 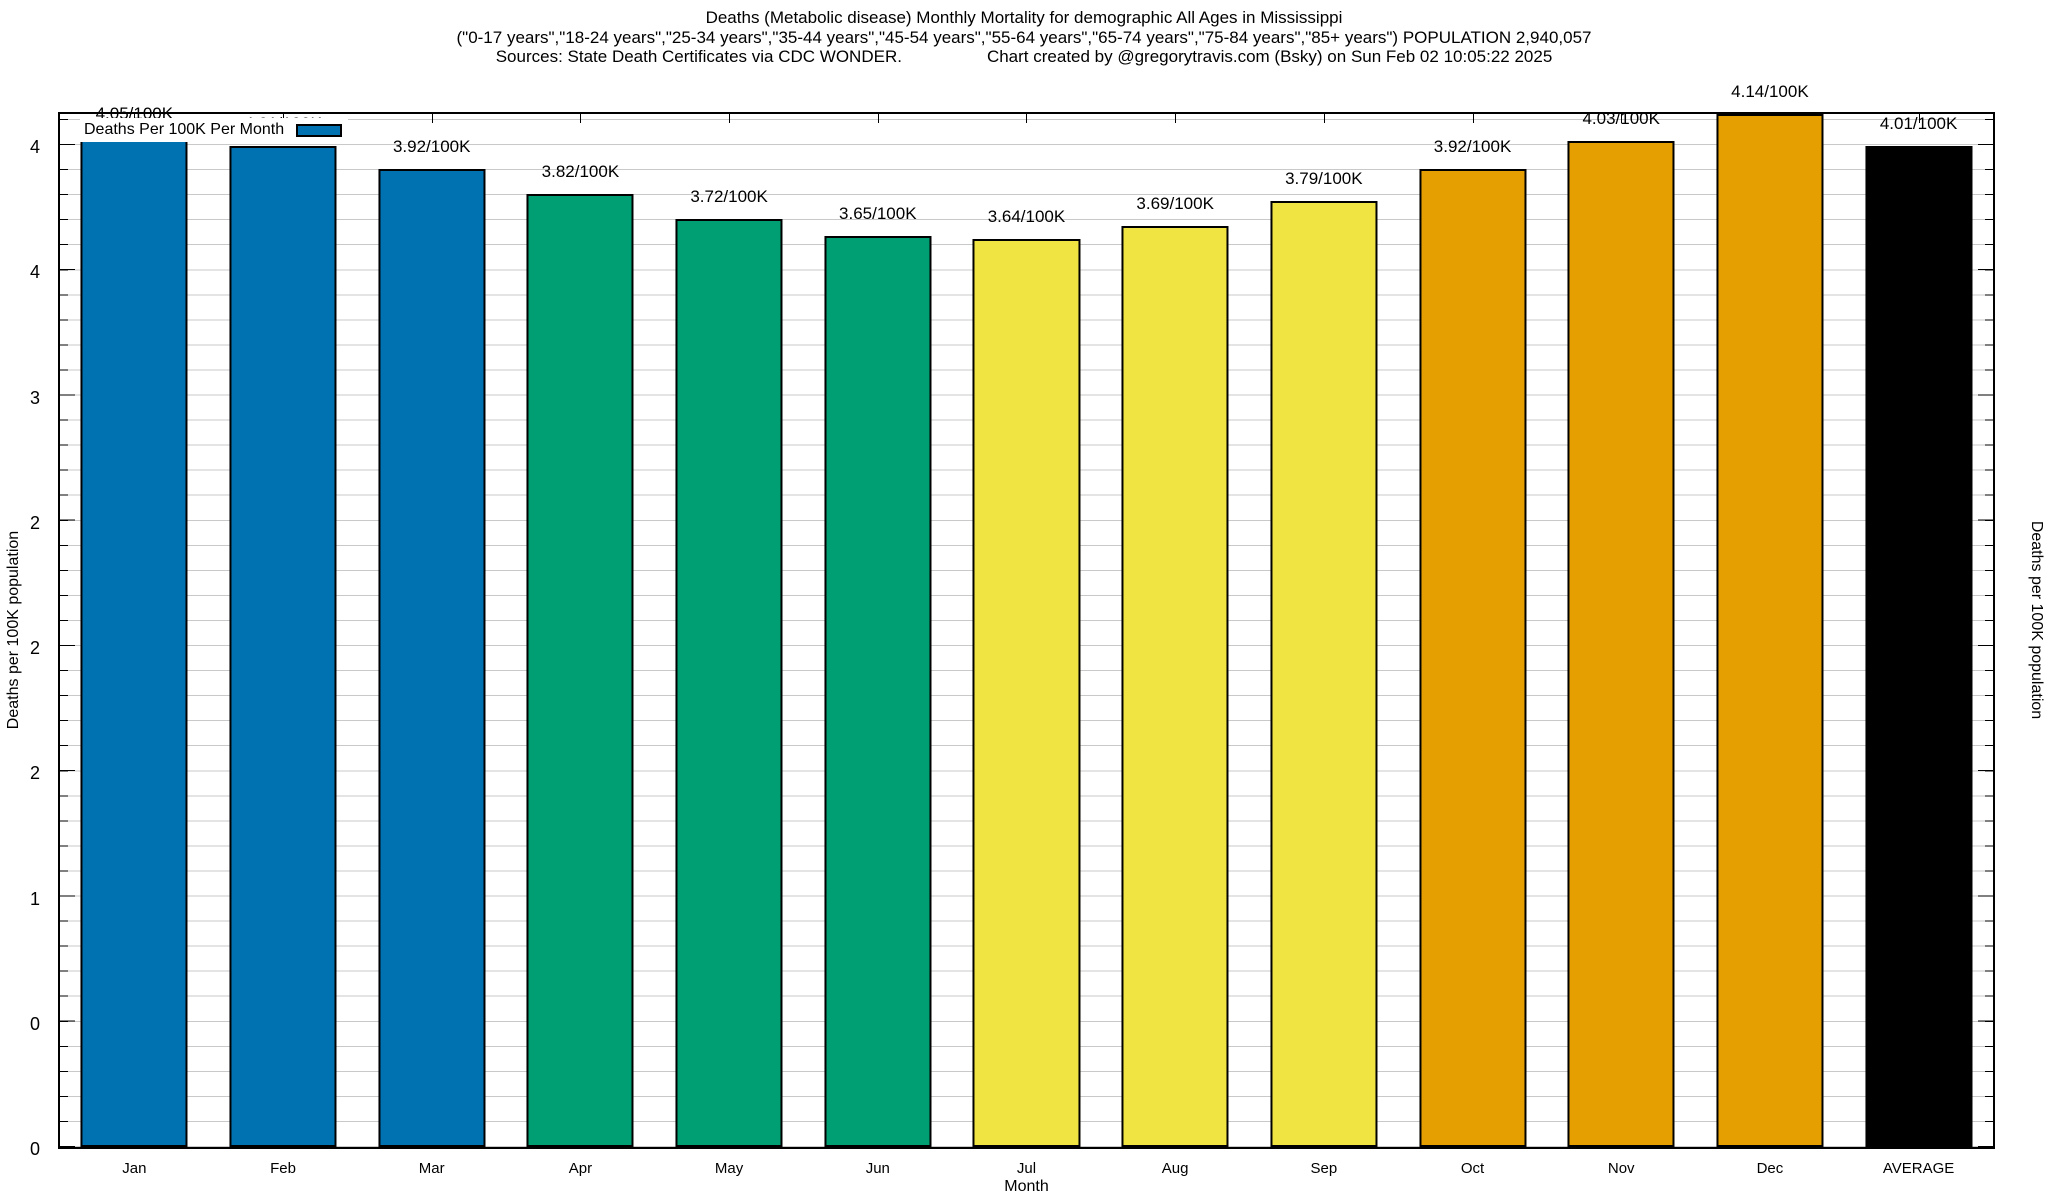 I want to click on bar-nov, so click(x=1621, y=644).